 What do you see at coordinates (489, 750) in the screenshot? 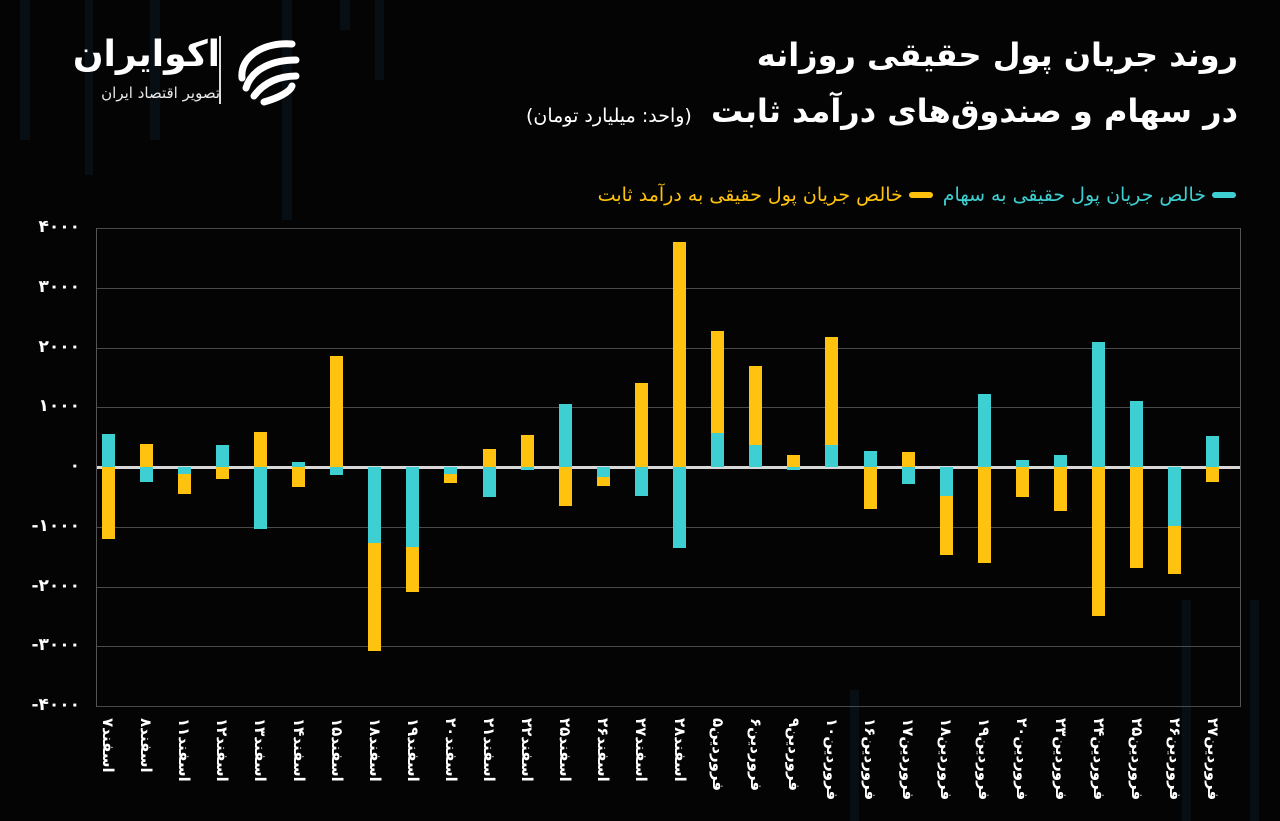
I see `x-tick-text: اسفند۲۱` at bounding box center [489, 750].